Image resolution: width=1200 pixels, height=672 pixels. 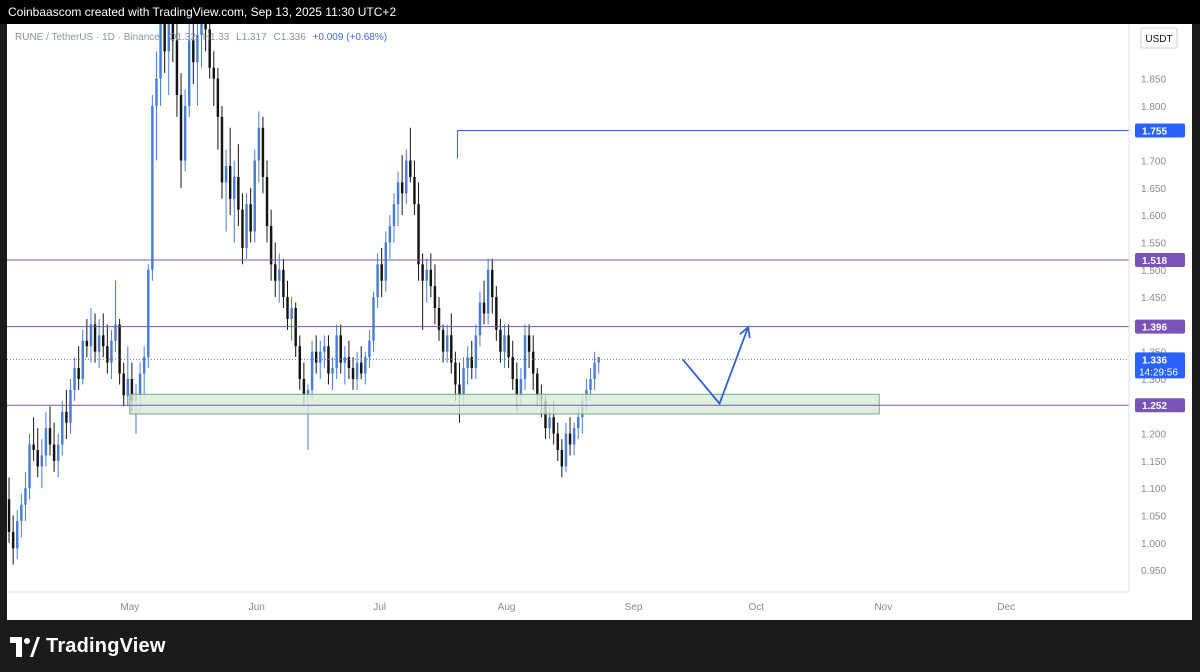 What do you see at coordinates (1153, 107) in the screenshot?
I see `price-tick-label: 1.800` at bounding box center [1153, 107].